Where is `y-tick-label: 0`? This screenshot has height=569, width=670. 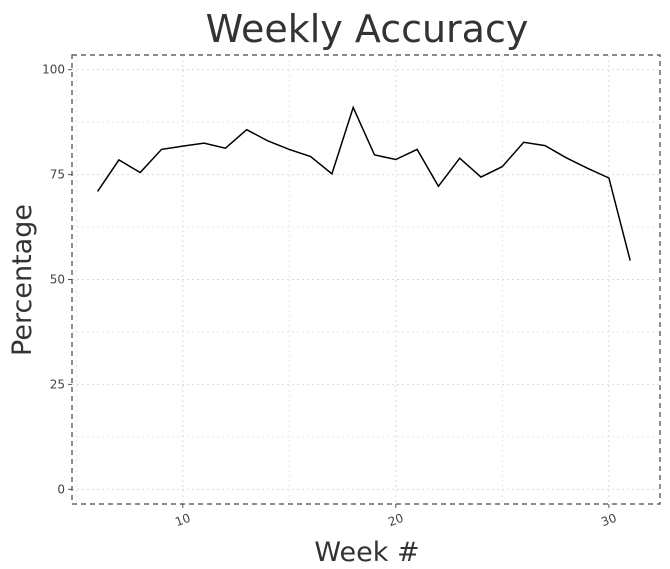
y-tick-label: 0 is located at coordinates (61, 489).